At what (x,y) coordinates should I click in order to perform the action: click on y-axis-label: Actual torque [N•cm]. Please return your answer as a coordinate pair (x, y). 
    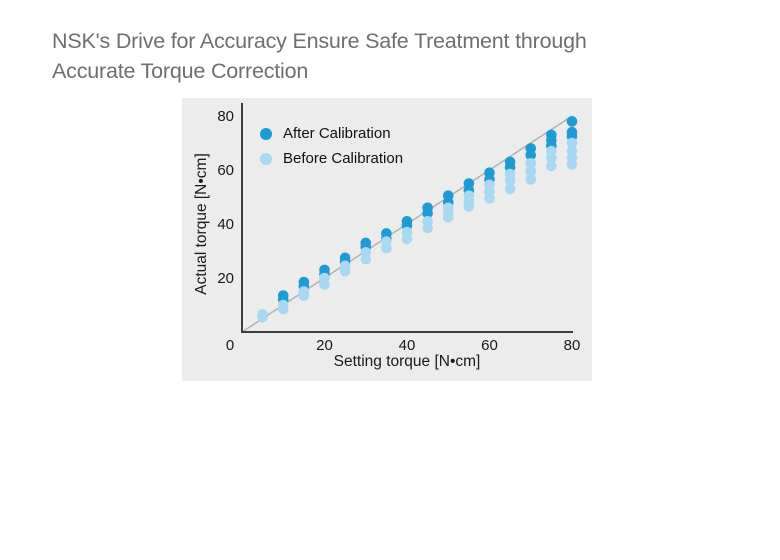
    Looking at the image, I should click on (201, 224).